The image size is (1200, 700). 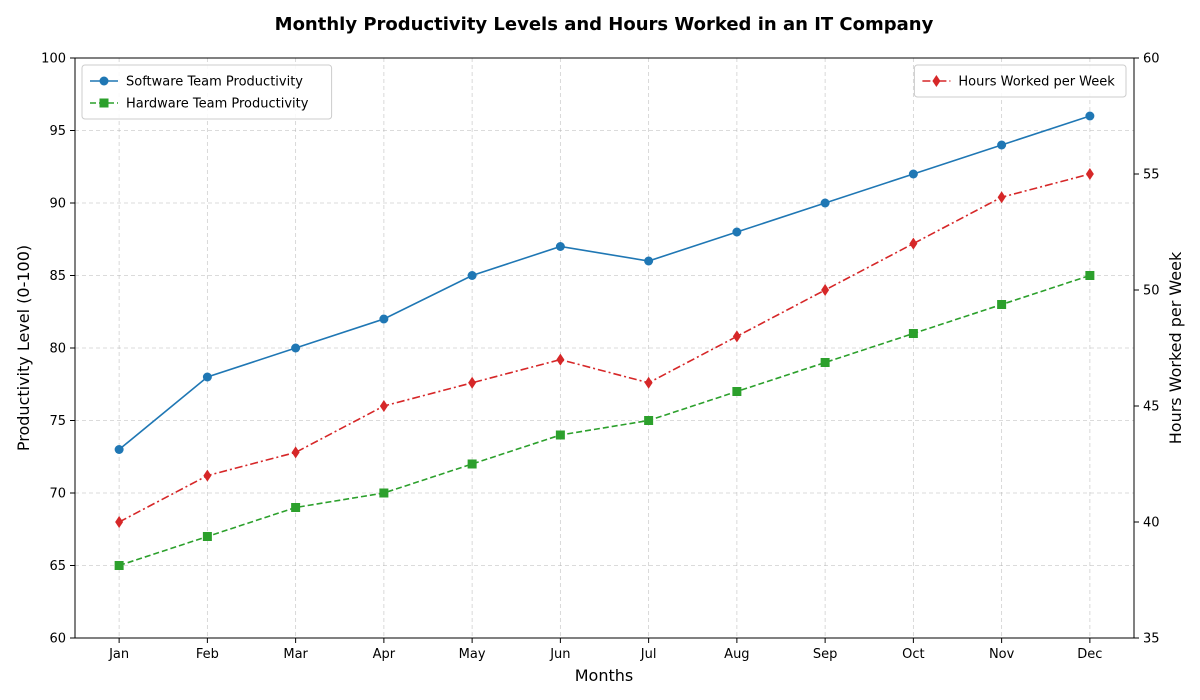 What do you see at coordinates (559, 654) in the screenshot?
I see `x-tick-label: Jun` at bounding box center [559, 654].